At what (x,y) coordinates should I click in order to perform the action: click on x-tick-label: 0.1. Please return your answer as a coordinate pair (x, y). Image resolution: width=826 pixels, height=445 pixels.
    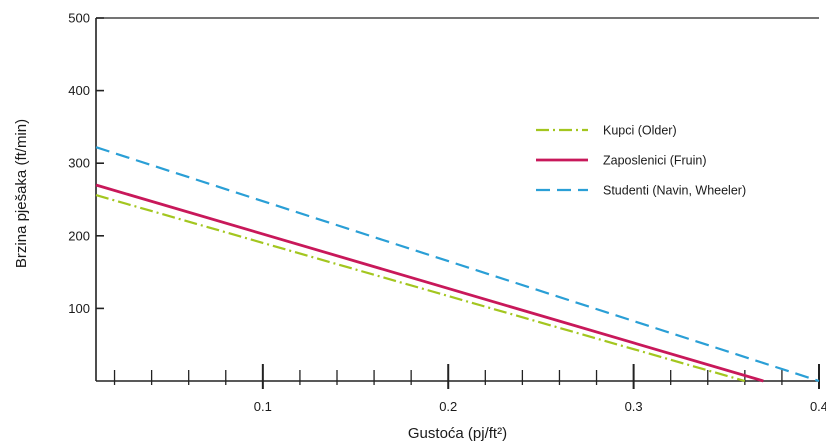
    Looking at the image, I should click on (263, 406).